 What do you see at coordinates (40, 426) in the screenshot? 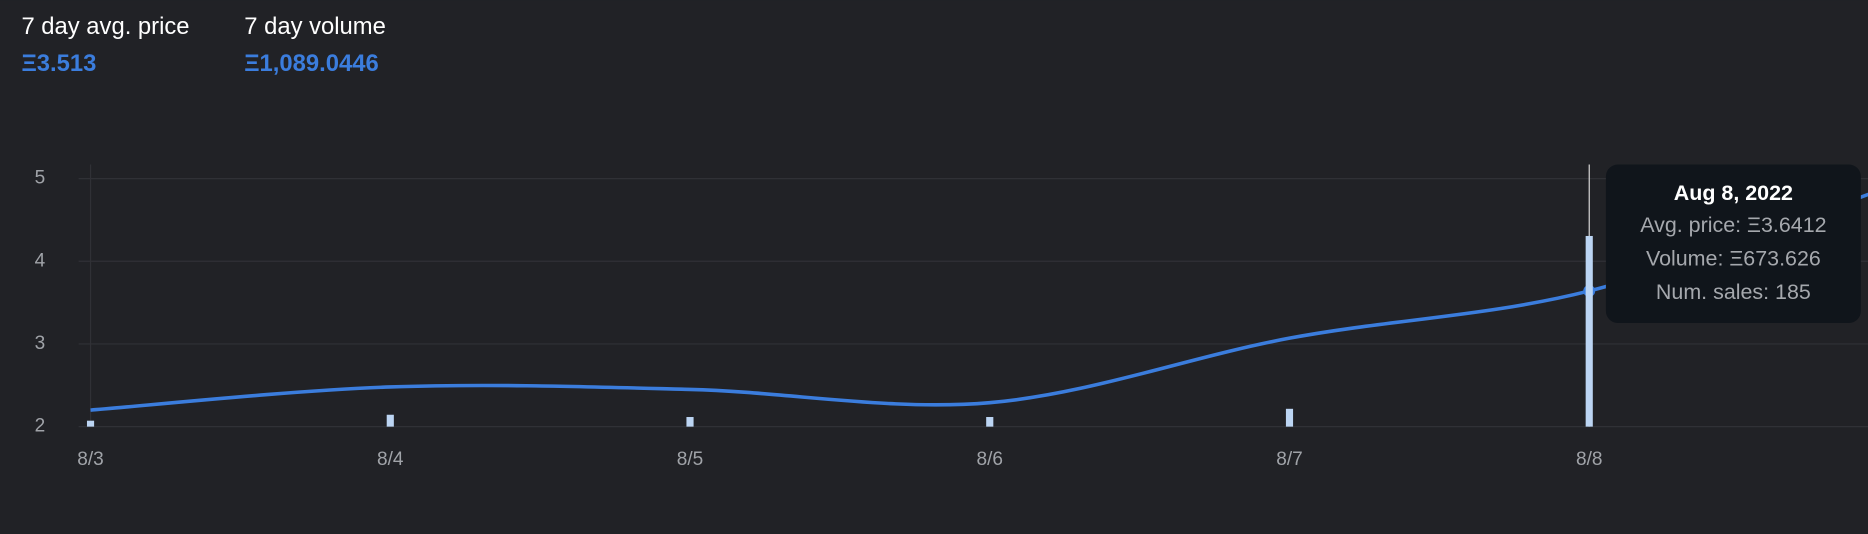
I see `y-tick-label: 2` at bounding box center [40, 426].